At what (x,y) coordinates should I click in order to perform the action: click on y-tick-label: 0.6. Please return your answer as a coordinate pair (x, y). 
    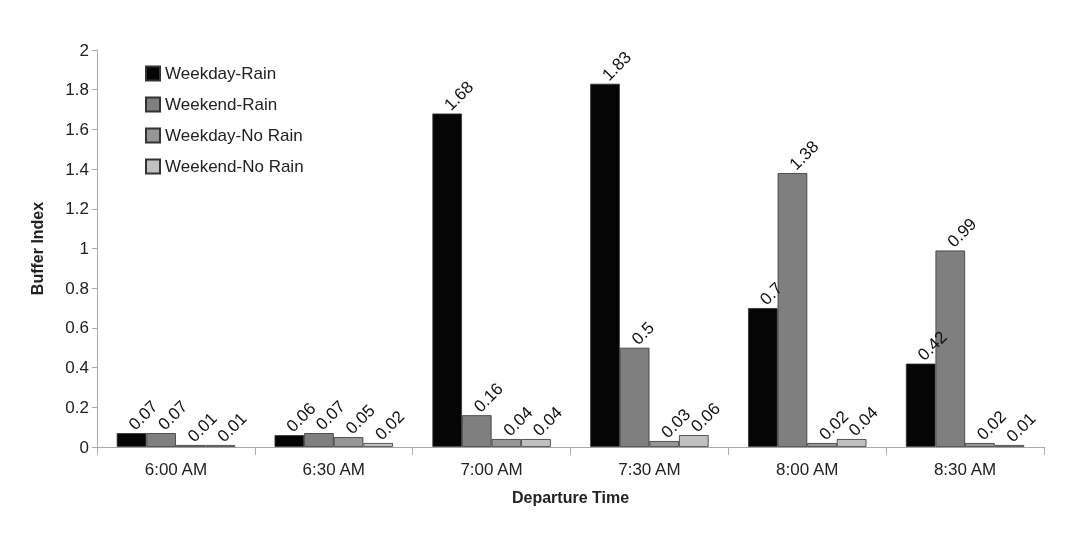
    Looking at the image, I should click on (77, 328).